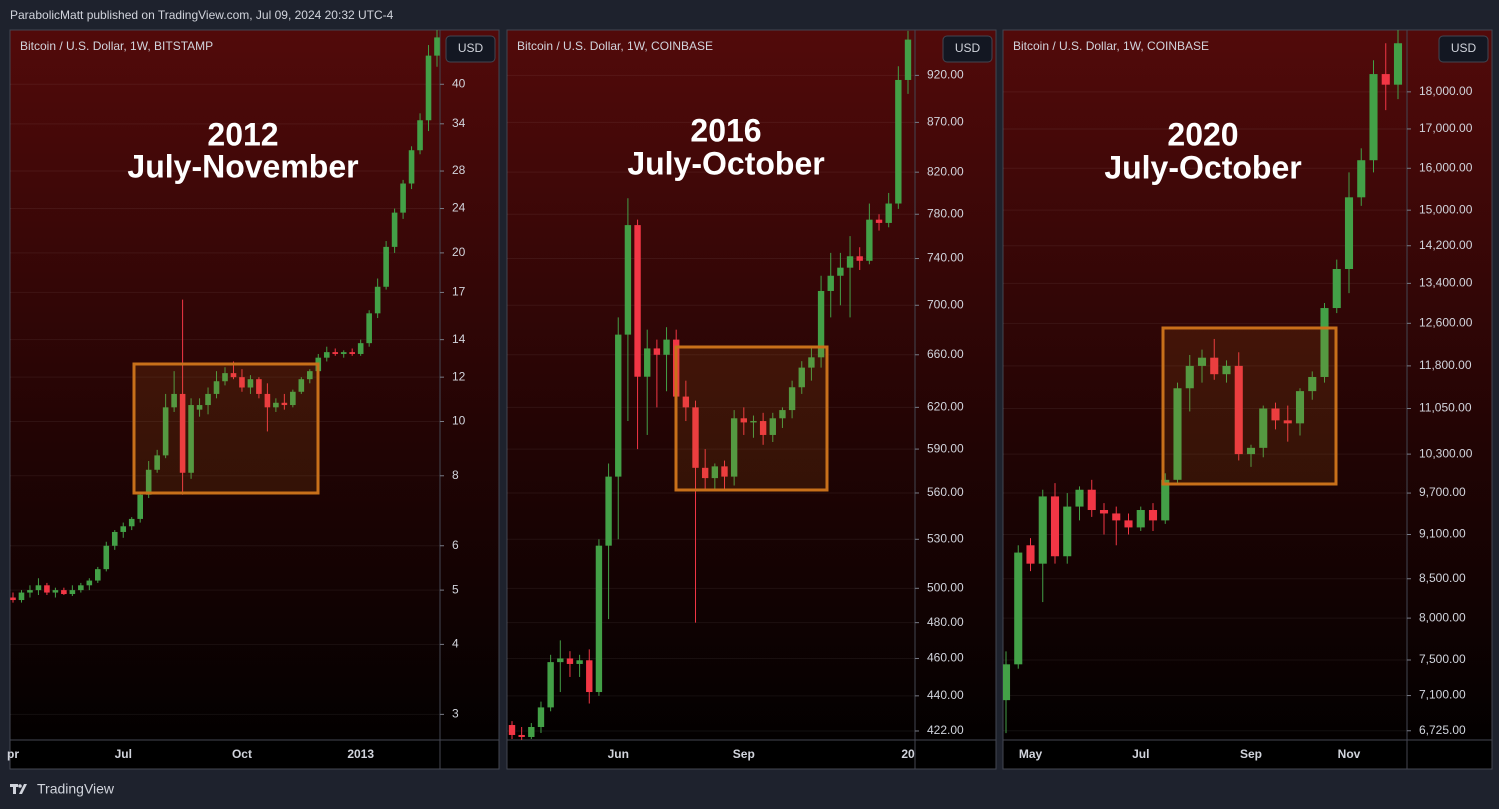 Image resolution: width=1499 pixels, height=809 pixels. What do you see at coordinates (945, 213) in the screenshot?
I see `y-tick-label: 780.00` at bounding box center [945, 213].